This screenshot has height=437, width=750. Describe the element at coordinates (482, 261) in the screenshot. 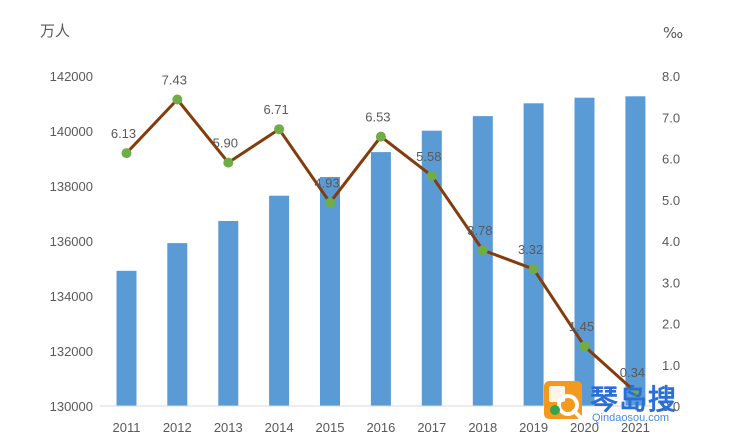

I see `bar-2018` at that location.